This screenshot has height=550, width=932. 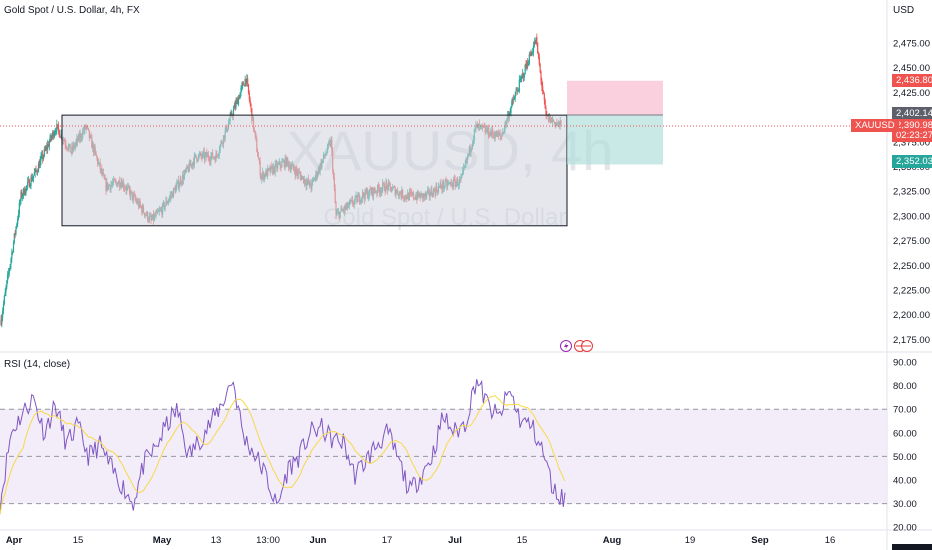 What do you see at coordinates (911, 192) in the screenshot?
I see `price-tick-label: 2,325.00` at bounding box center [911, 192].